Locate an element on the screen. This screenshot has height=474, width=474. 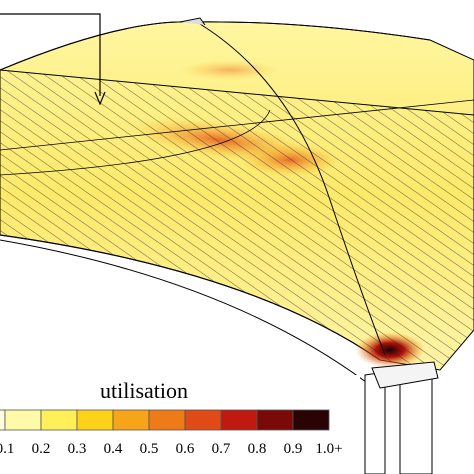
legend-label: 0.6 is located at coordinates (185, 449).